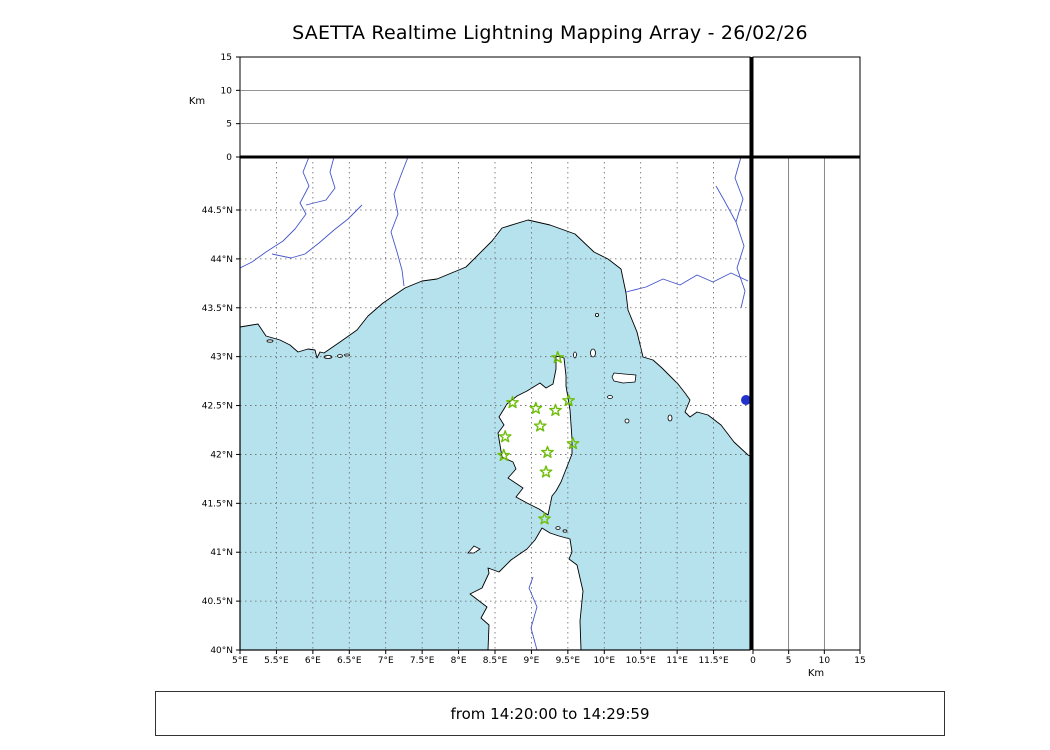 The image size is (1050, 750). What do you see at coordinates (745, 400) in the screenshot?
I see `lake-bolsena` at bounding box center [745, 400].